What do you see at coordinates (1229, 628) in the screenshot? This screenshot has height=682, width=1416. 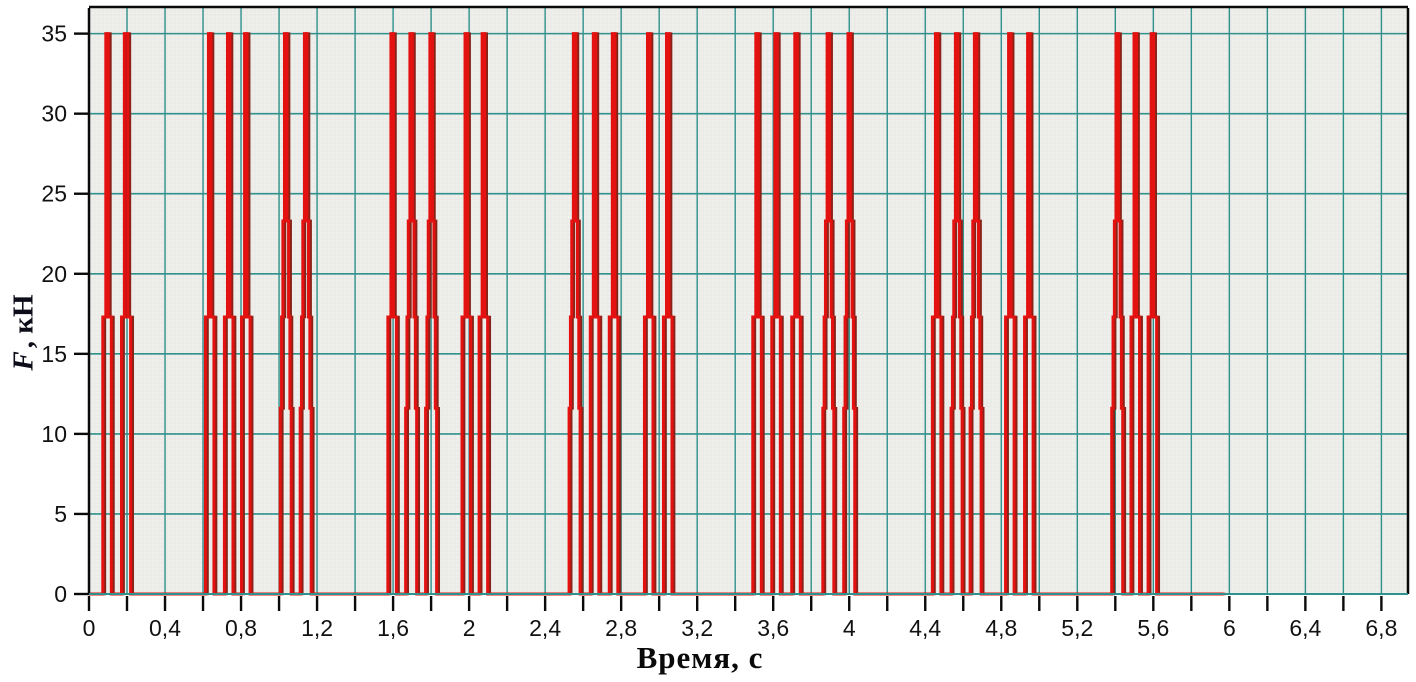 I see `x-tick-label: 6` at bounding box center [1229, 628].